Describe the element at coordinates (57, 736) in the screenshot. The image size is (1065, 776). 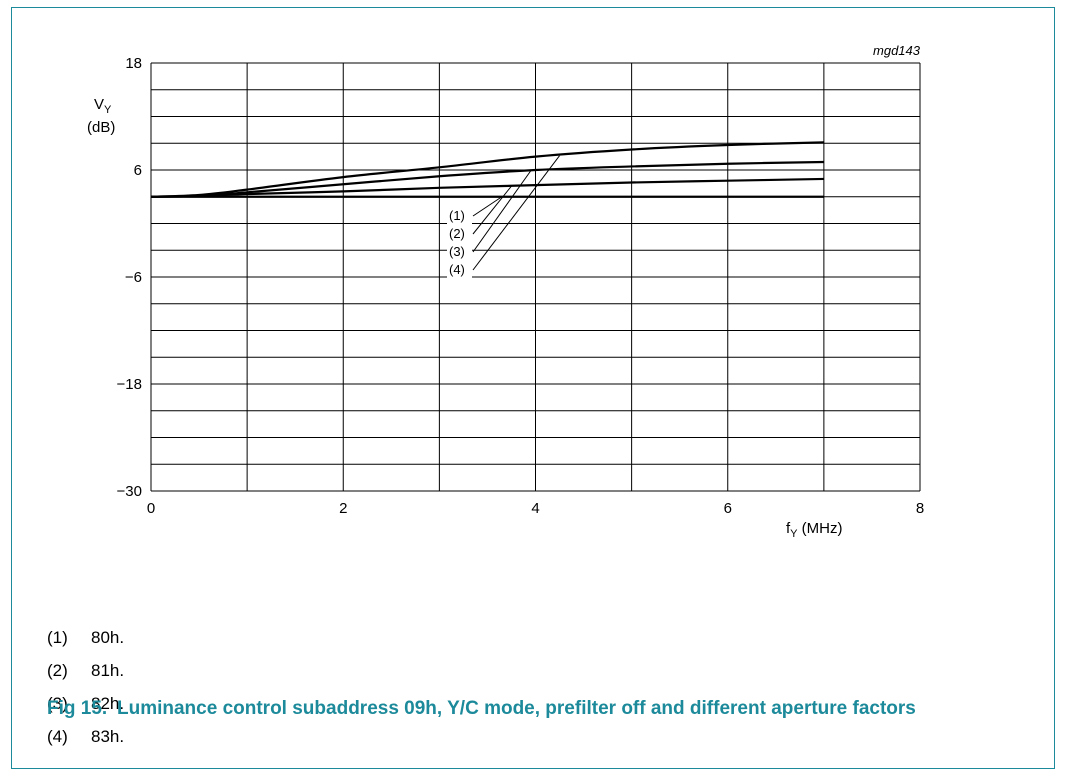
I see `legend-key: (4)` at that location.